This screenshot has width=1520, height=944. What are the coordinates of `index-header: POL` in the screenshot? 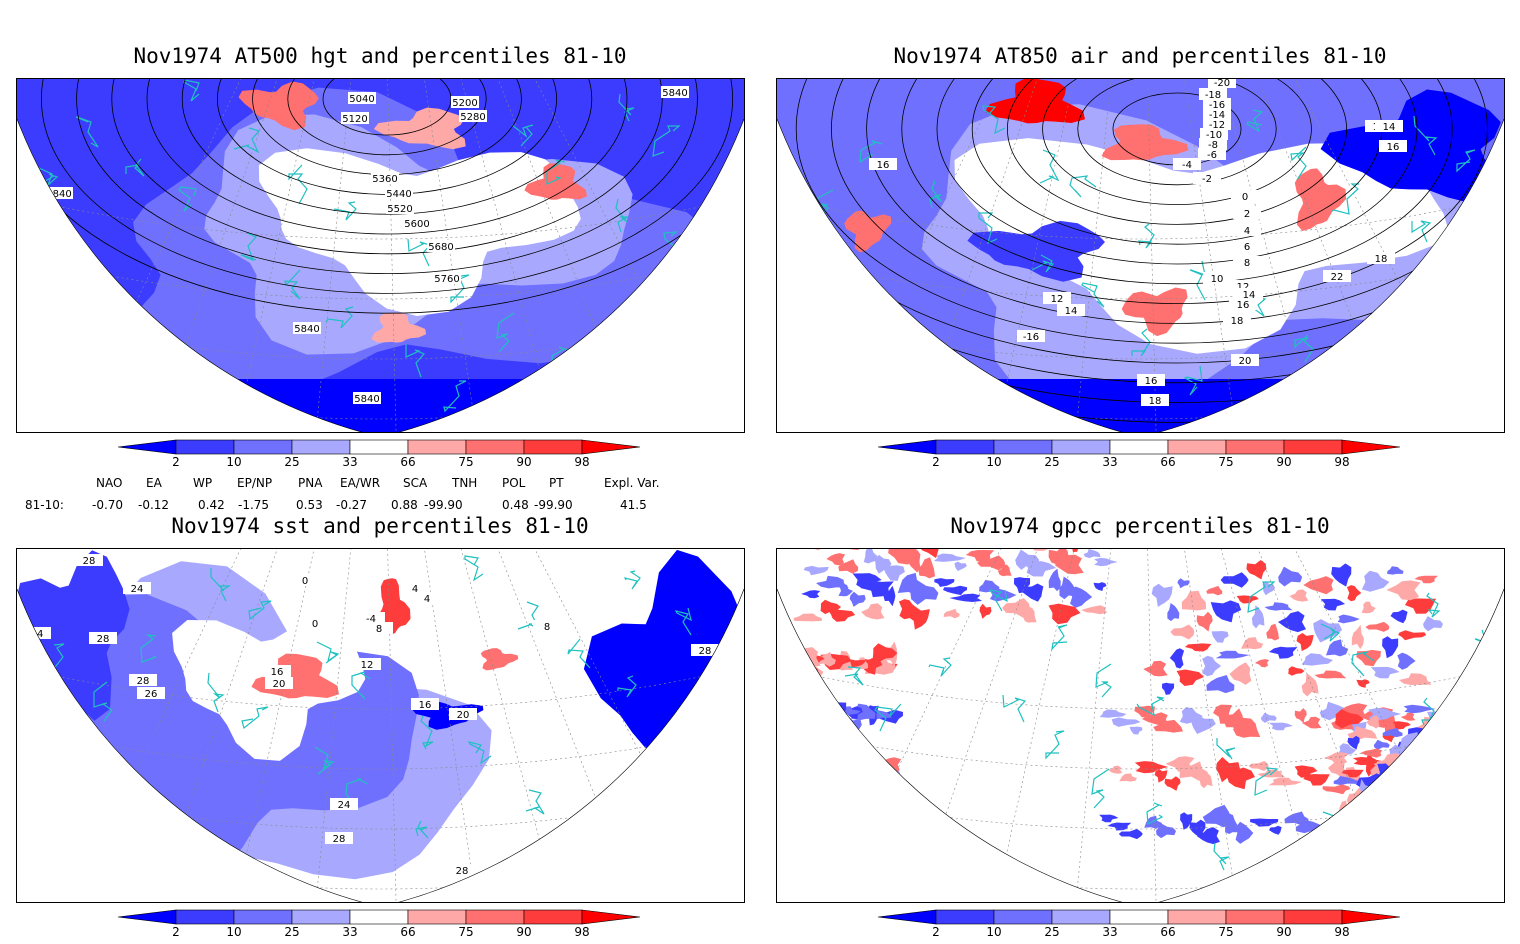 It's located at (514, 483).